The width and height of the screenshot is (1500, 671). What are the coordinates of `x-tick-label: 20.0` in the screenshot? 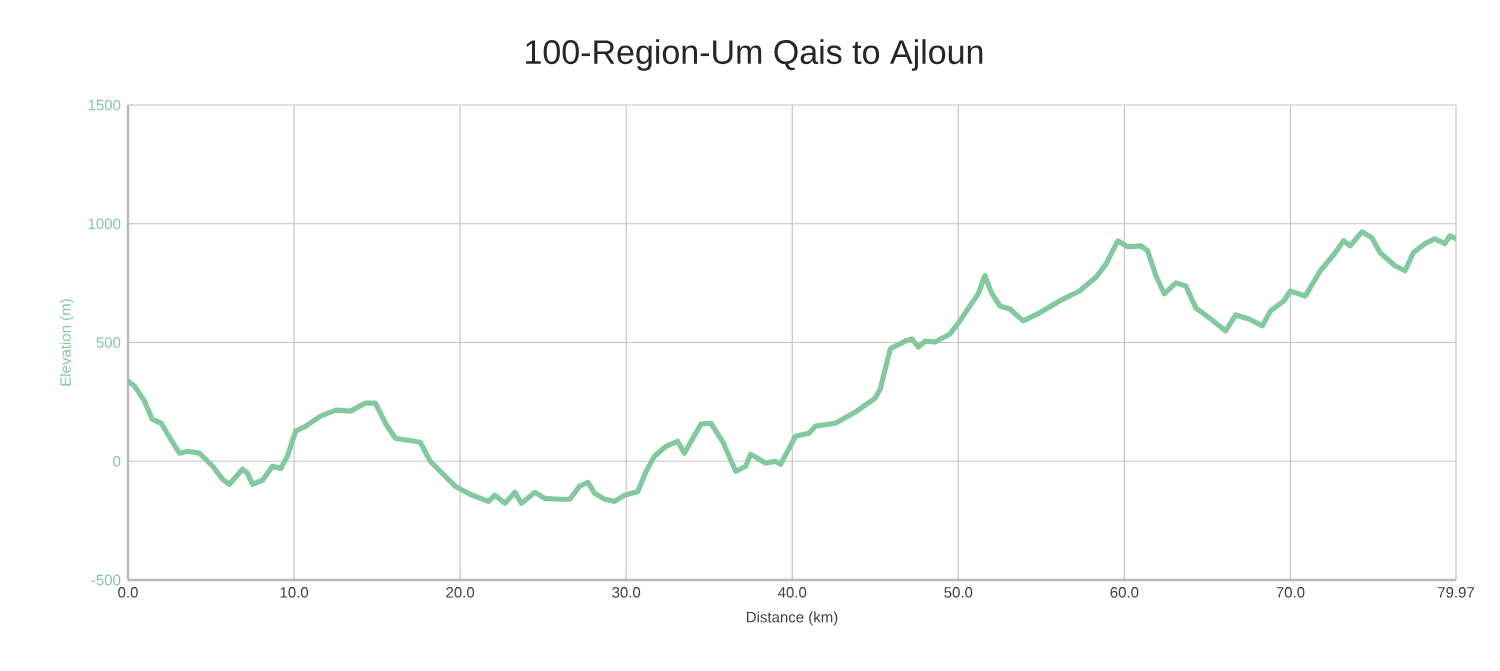 It's located at (460, 592).